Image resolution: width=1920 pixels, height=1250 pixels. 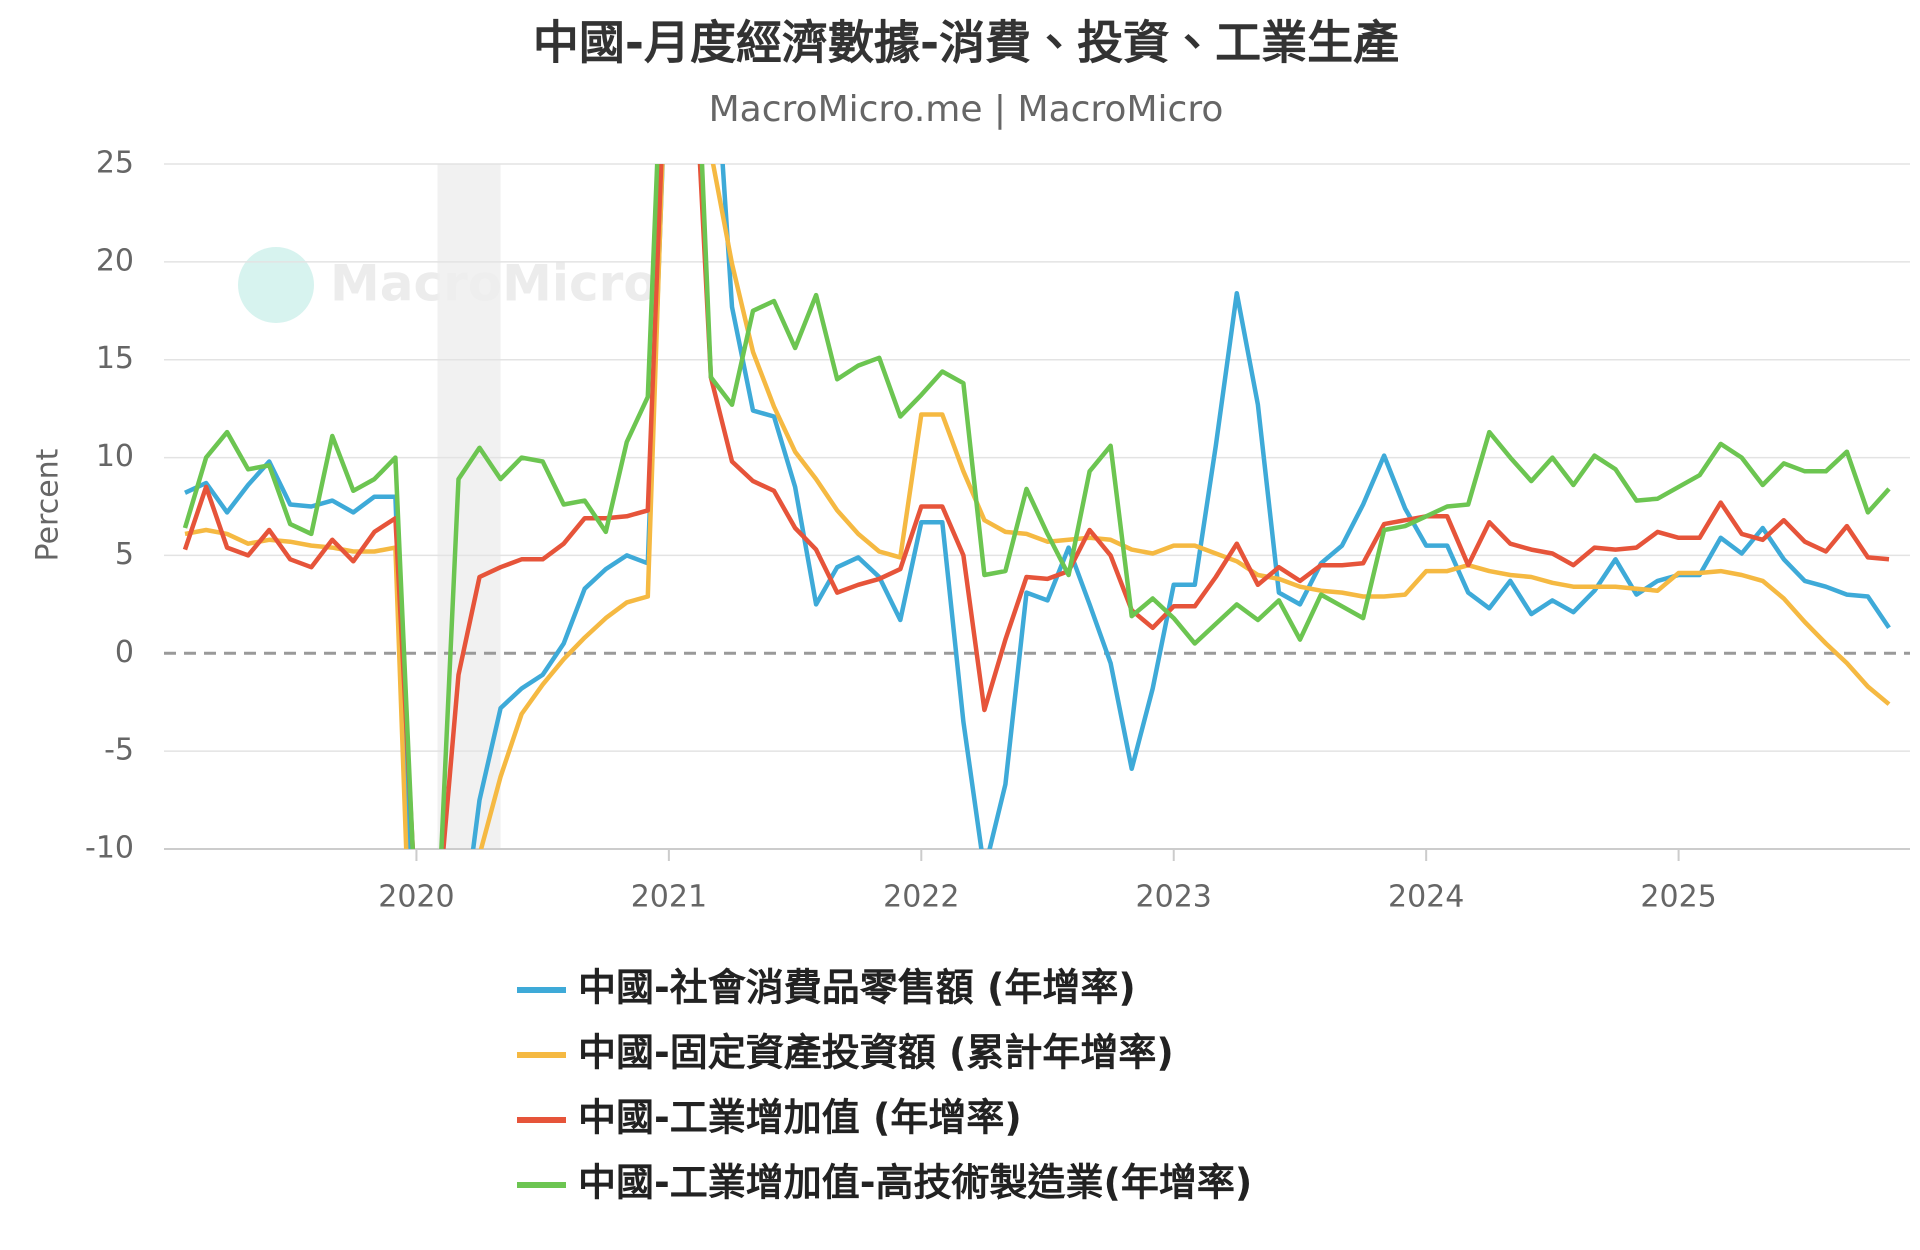 What do you see at coordinates (124, 652) in the screenshot?
I see `y-tick-label: 0` at bounding box center [124, 652].